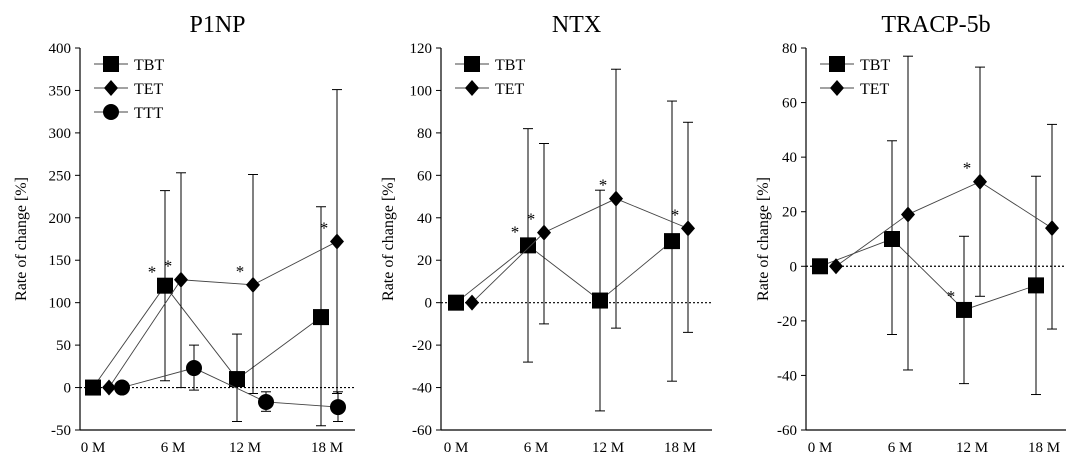  What do you see at coordinates (422, 389) in the screenshot?
I see `y-tick-label: -40` at bounding box center [422, 389].